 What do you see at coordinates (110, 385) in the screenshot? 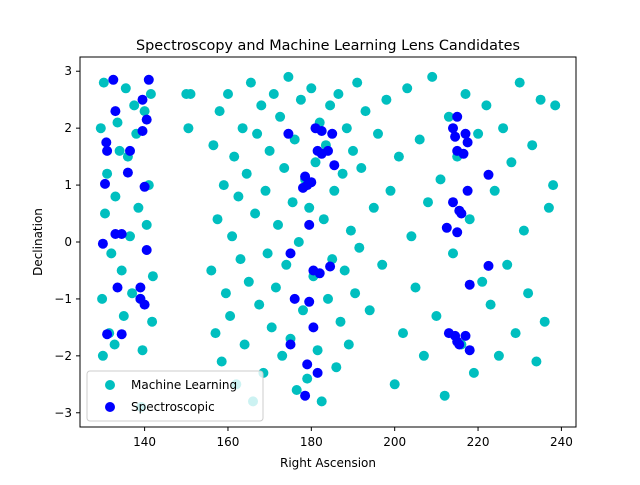
I see `legend-marker-machine-learning` at bounding box center [110, 385].